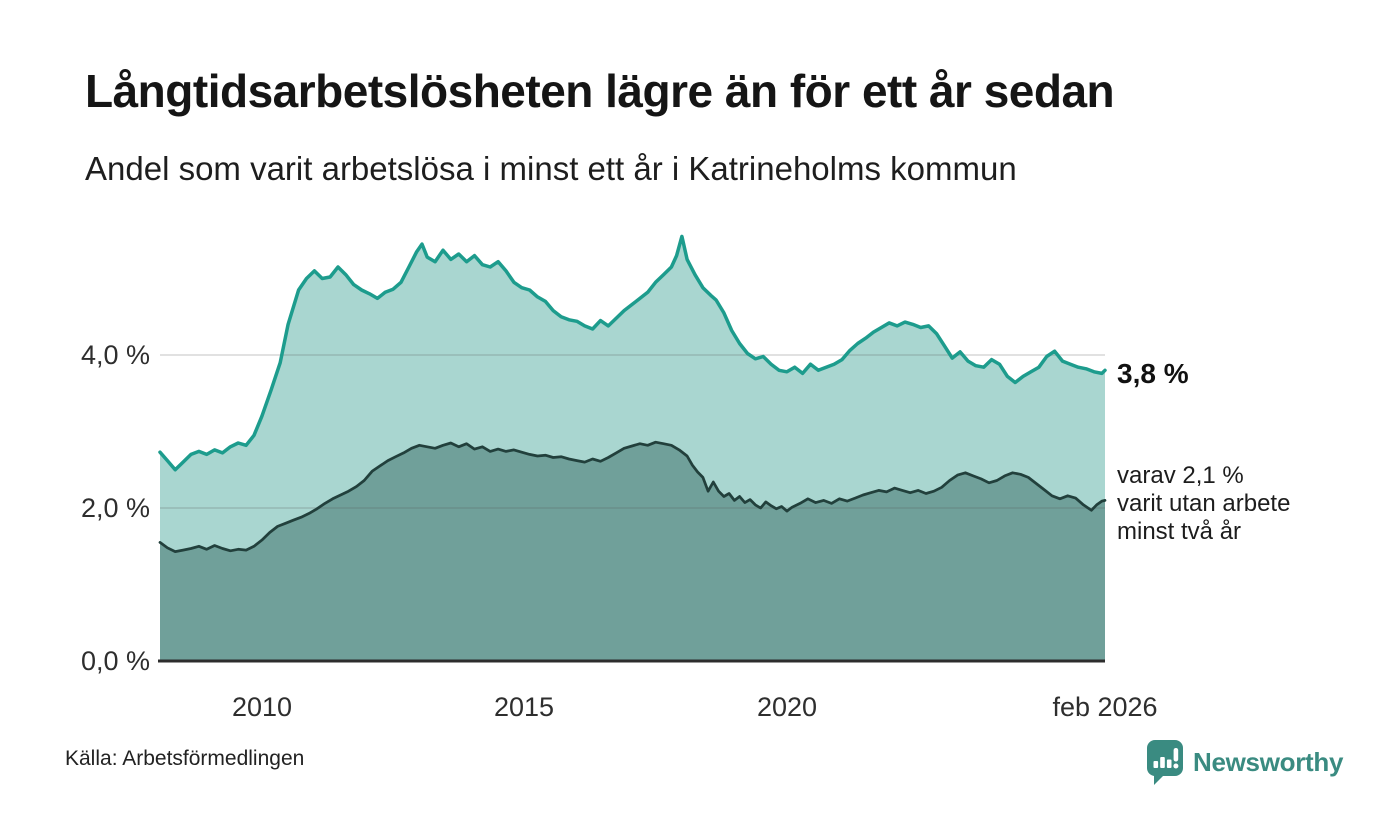 The width and height of the screenshot is (1400, 840). What do you see at coordinates (115, 508) in the screenshot?
I see `y-axis-label-2: 2,0 %` at bounding box center [115, 508].